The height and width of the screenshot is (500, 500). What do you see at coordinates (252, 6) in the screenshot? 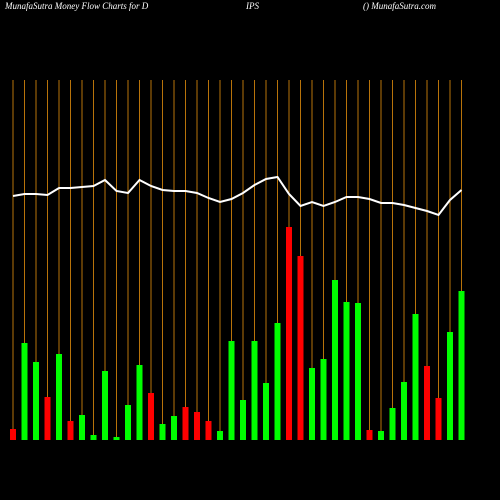
I see `chart-title: IPS` at bounding box center [252, 6].